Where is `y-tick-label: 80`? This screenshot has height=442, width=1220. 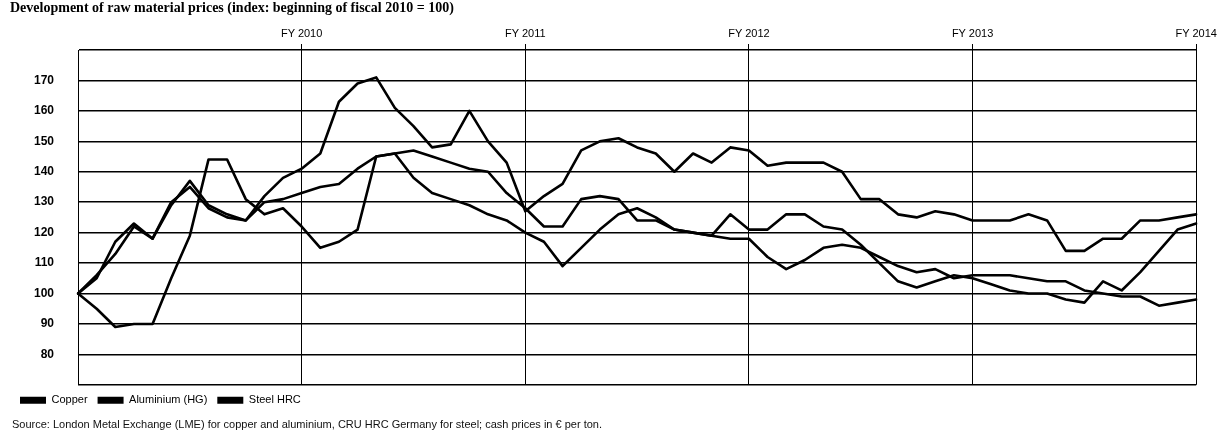
y-tick-label: 80 is located at coordinates (47, 353).